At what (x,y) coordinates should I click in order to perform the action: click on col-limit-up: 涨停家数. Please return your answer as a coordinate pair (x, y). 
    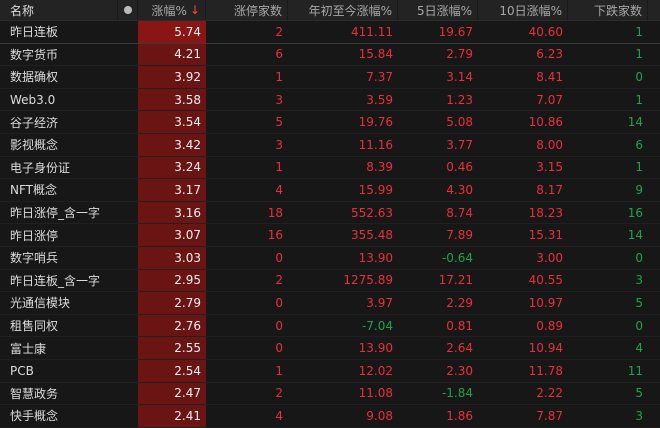
    Looking at the image, I should click on (247, 10).